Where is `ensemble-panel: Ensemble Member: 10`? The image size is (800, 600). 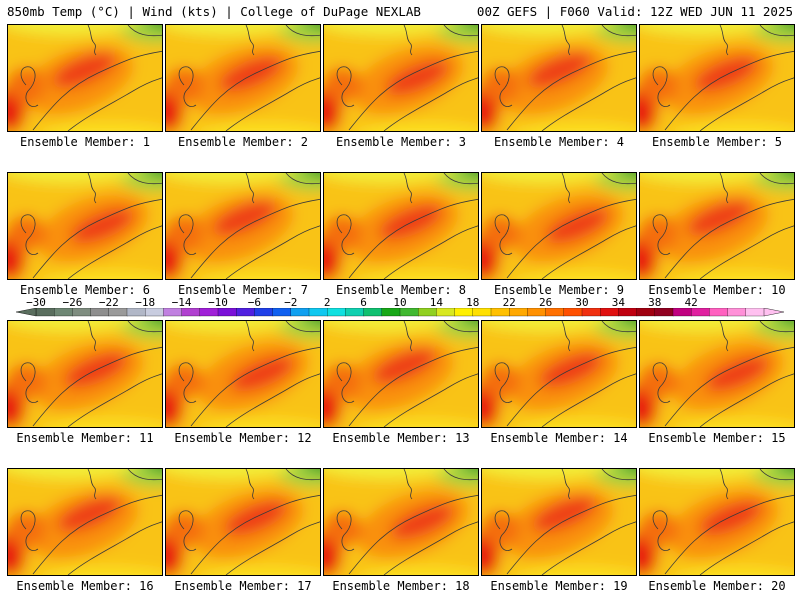 ensemble-panel: Ensemble Member: 10 is located at coordinates (717, 234).